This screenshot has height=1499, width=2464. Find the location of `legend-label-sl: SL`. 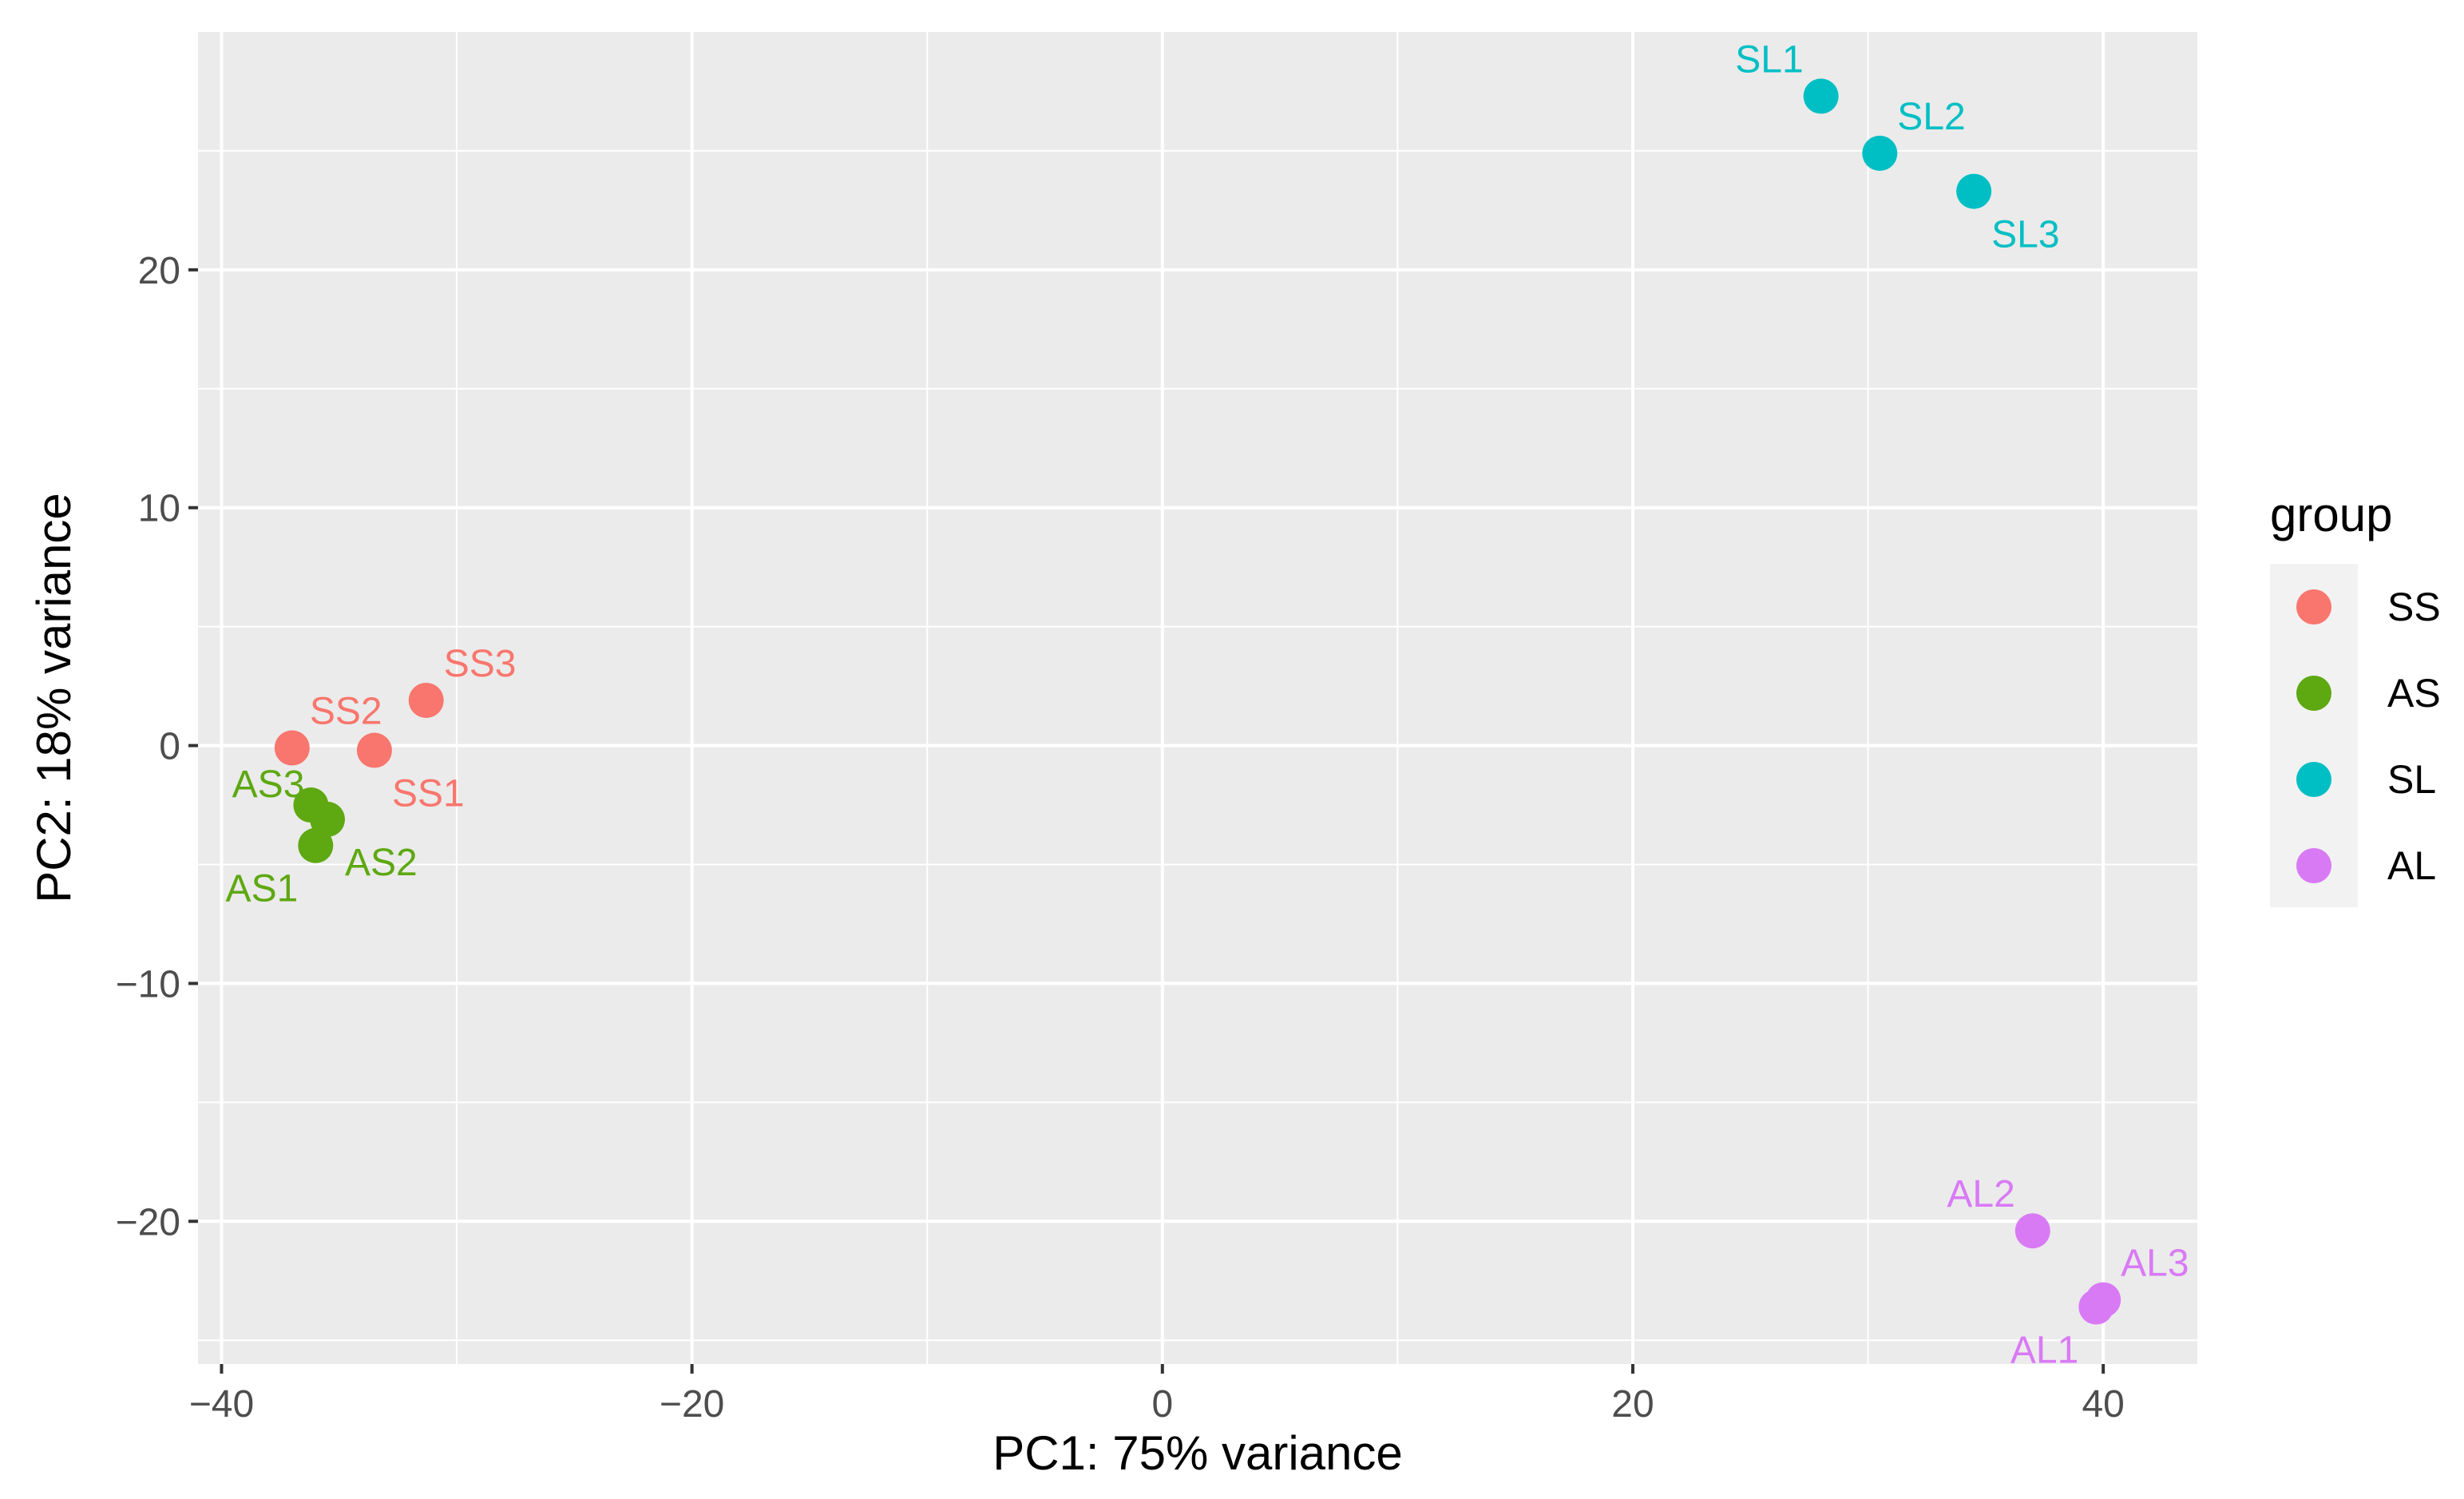

legend-label-sl: SL is located at coordinates (2411, 779).